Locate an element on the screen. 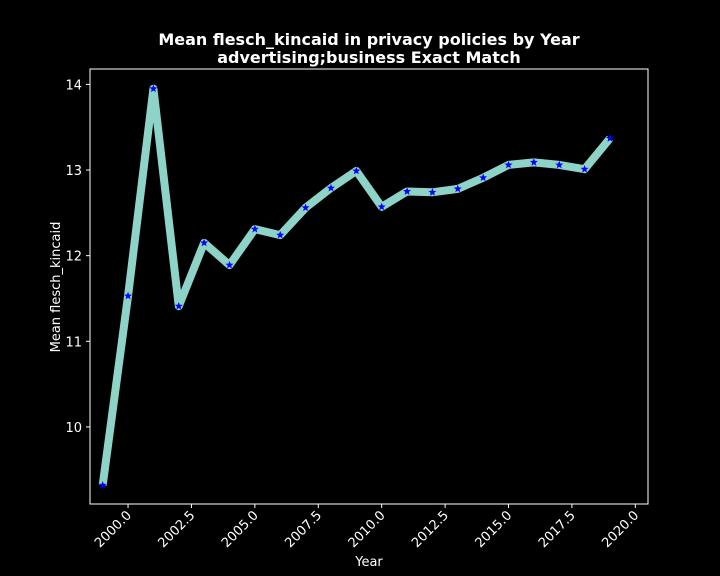 This screenshot has height=576, width=720. x-tick-label: 2002.5 is located at coordinates (177, 529).